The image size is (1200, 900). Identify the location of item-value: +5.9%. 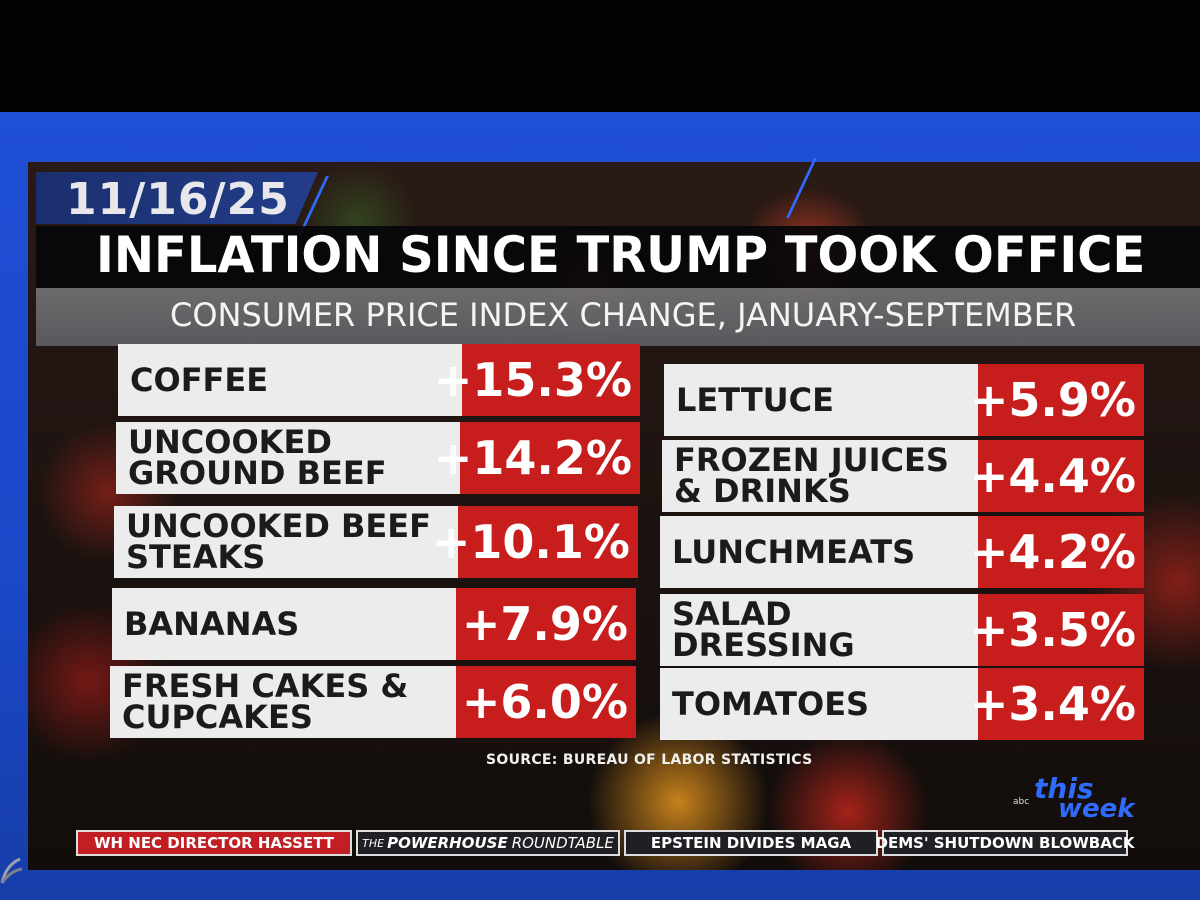
(1057, 400).